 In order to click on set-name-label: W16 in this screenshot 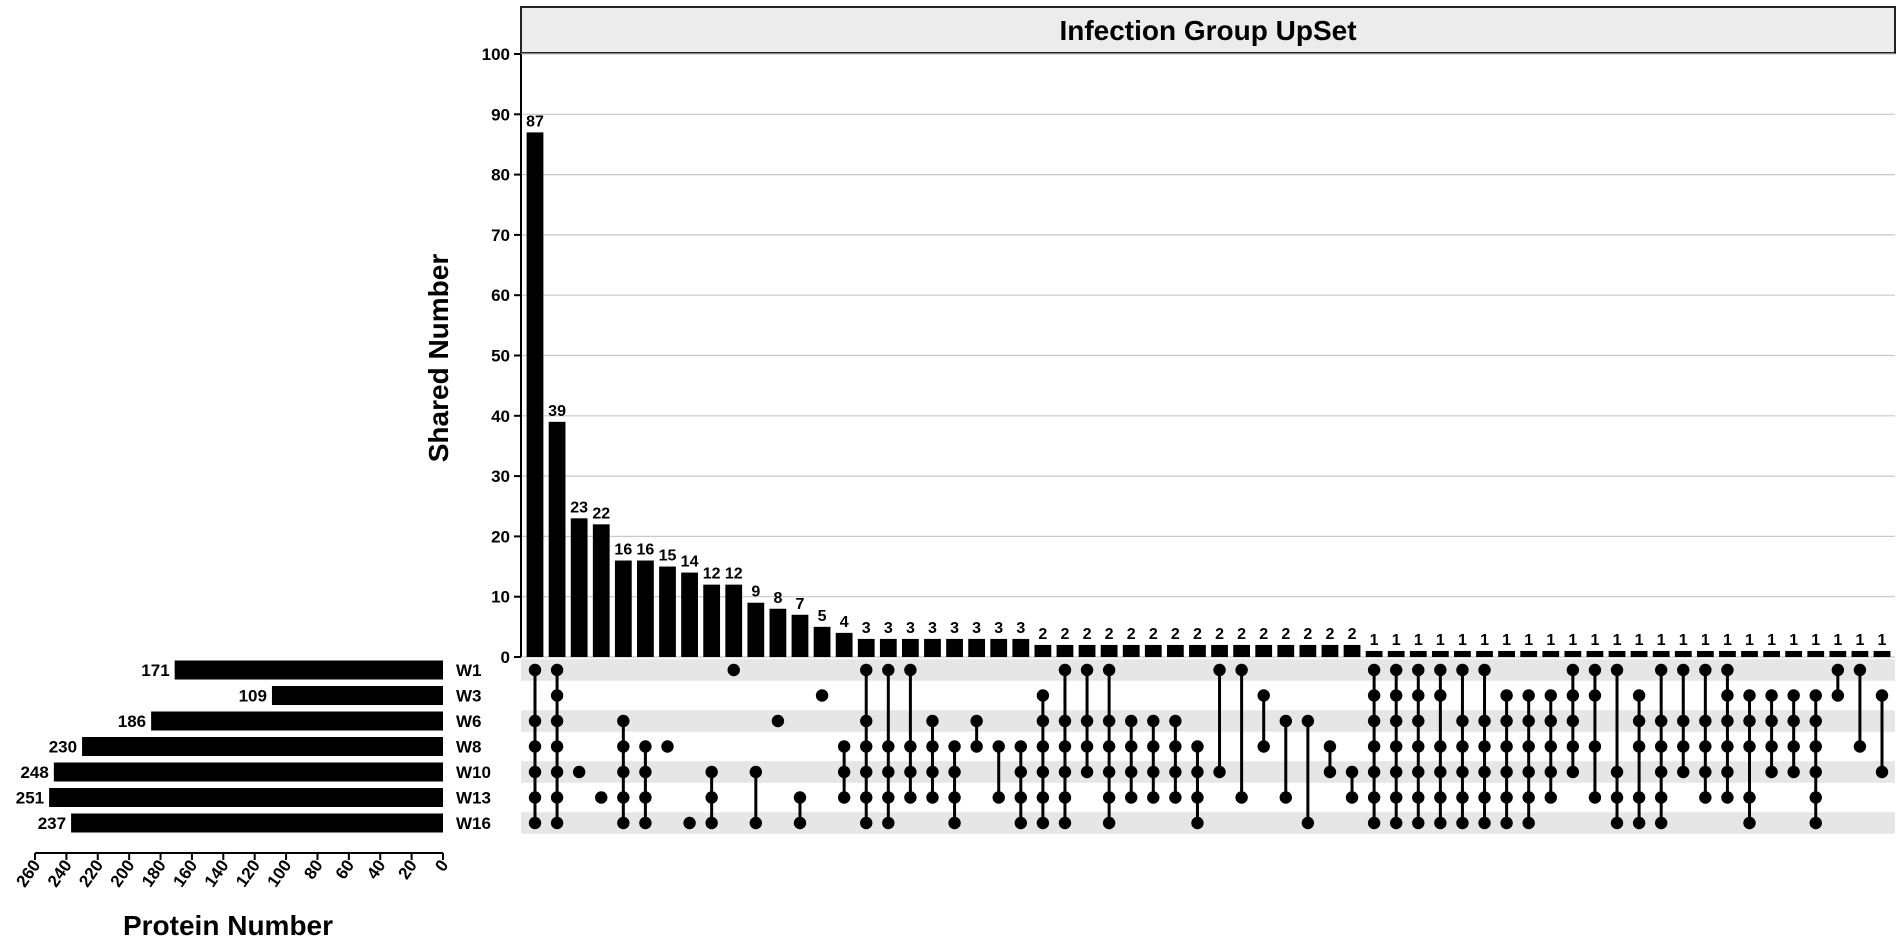, I will do `click(473, 823)`.